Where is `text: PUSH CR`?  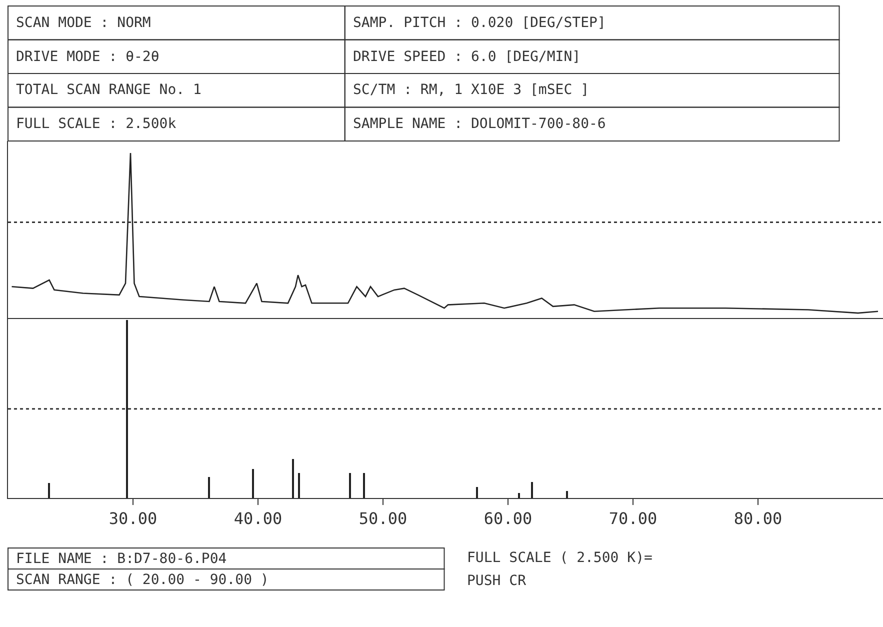
text: PUSH CR is located at coordinates (497, 581).